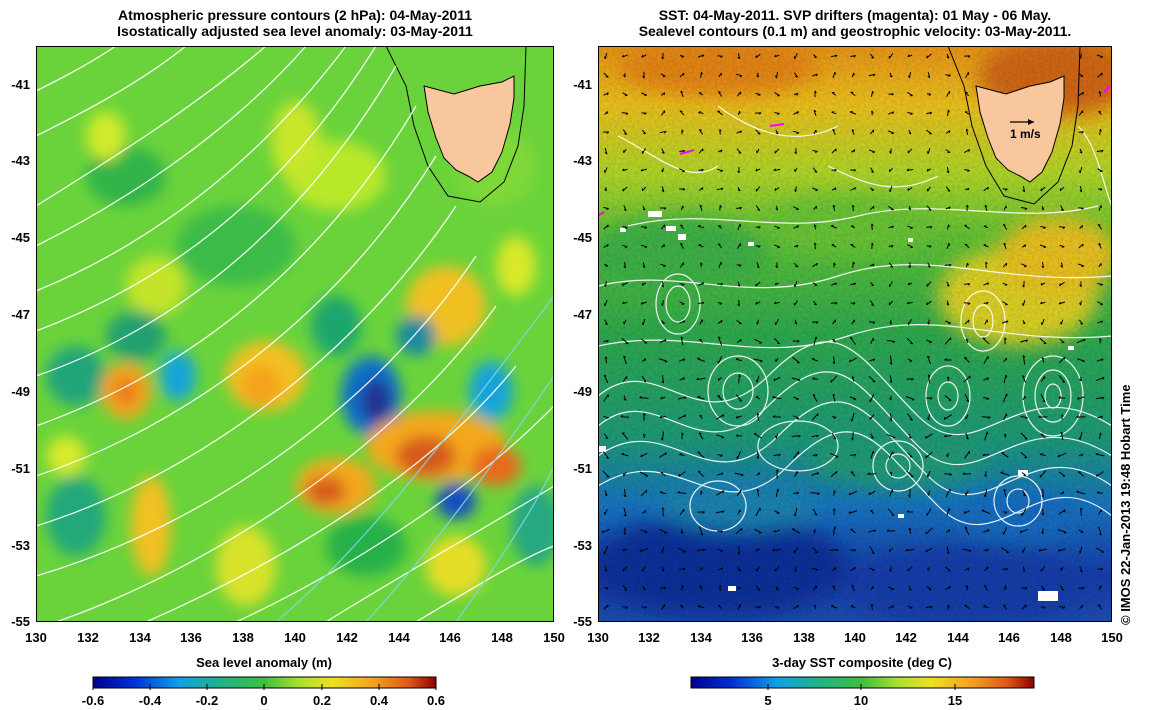 This screenshot has height=710, width=1150. I want to click on left-xtick: 150, so click(554, 637).